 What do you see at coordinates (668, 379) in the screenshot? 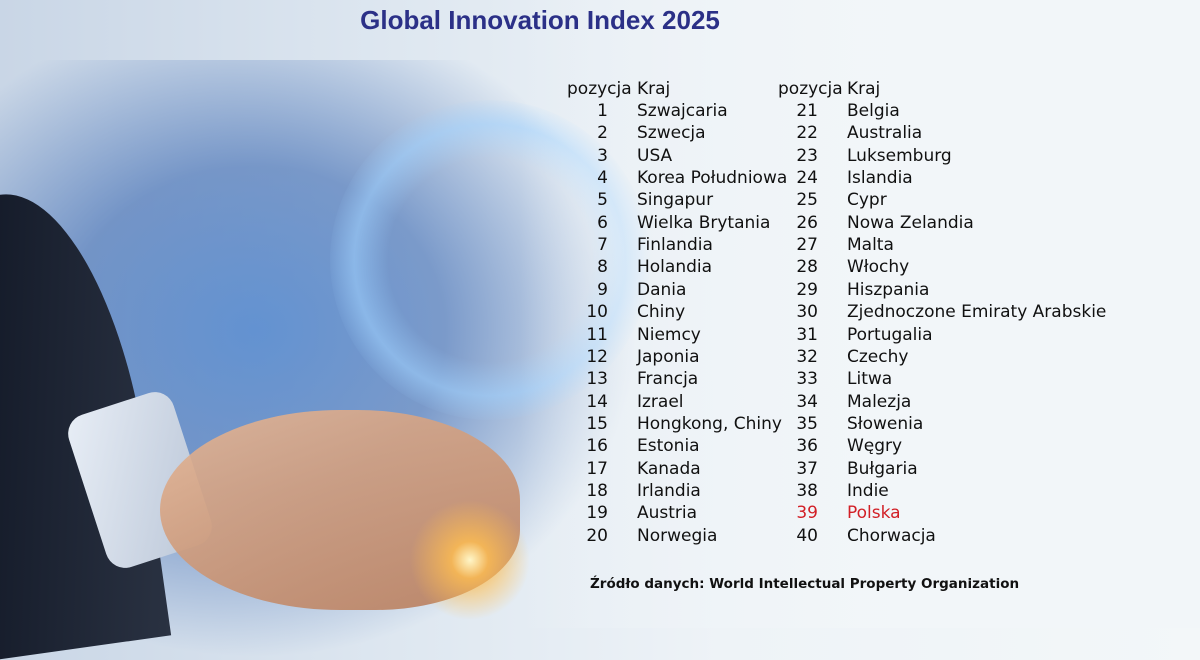
I see `country-name: Francja` at bounding box center [668, 379].